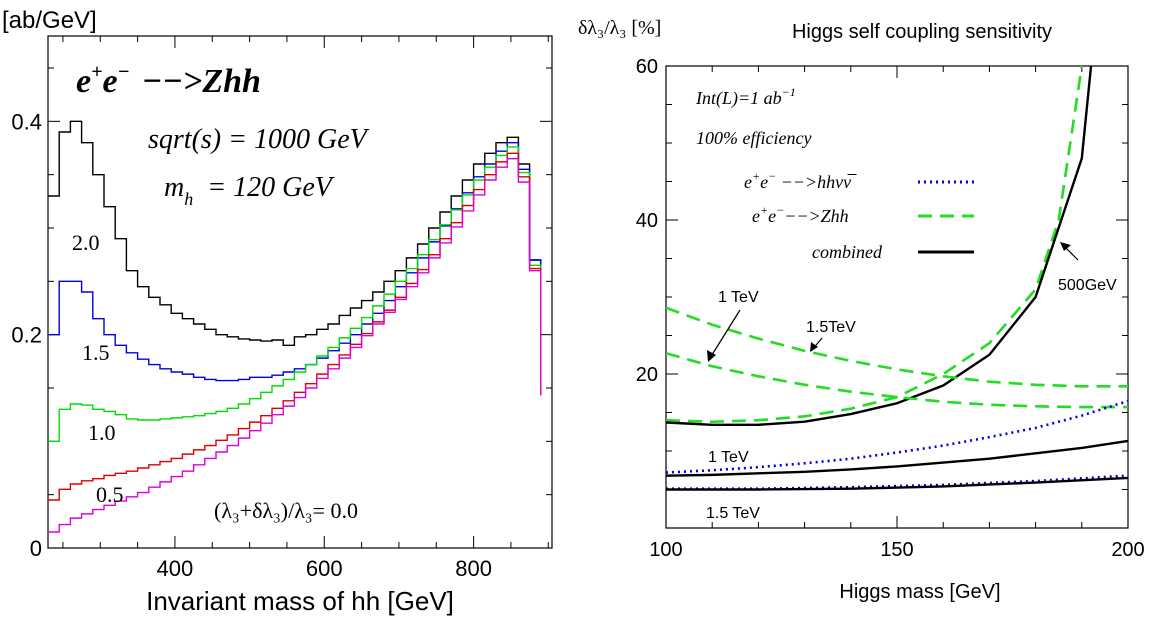  I want to click on annotation-1tev-upper: 1 TeV, so click(738, 297).